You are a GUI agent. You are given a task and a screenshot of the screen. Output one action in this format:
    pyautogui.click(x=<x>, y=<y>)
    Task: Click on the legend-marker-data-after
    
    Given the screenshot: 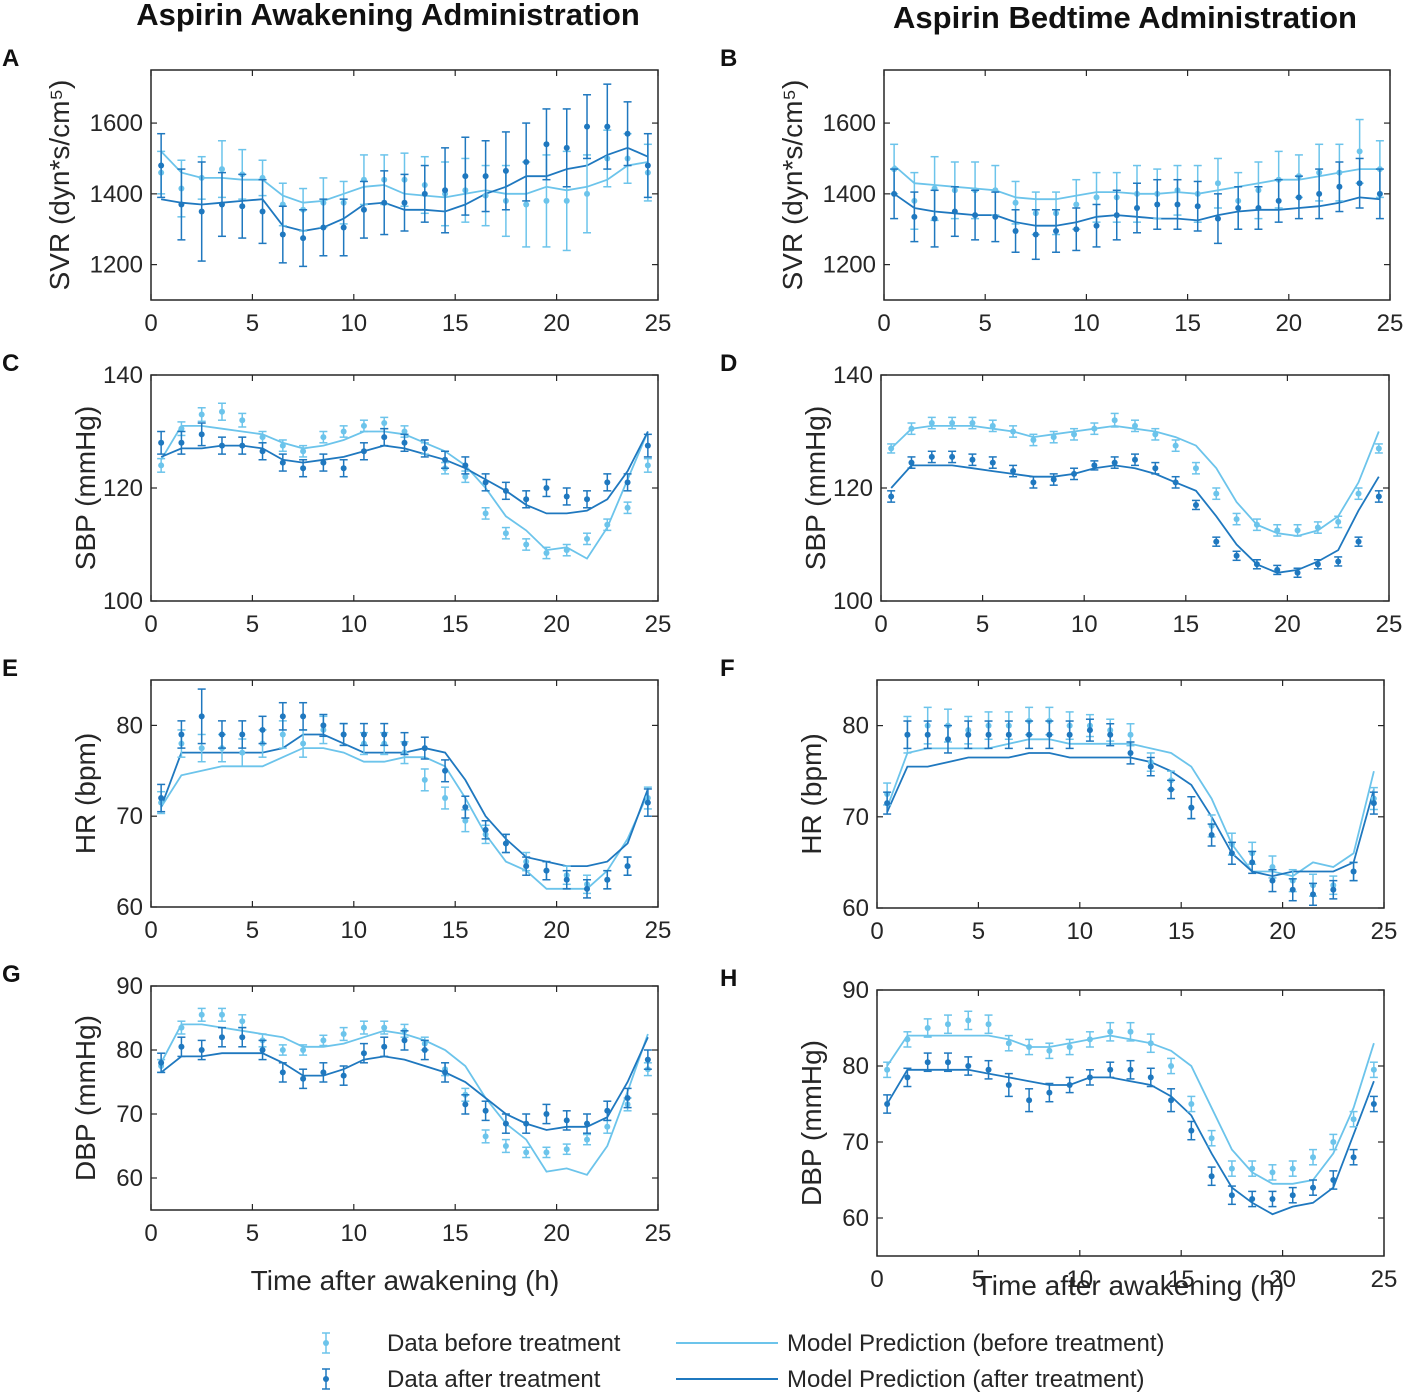 What is the action you would take?
    pyautogui.click(x=326, y=1379)
    